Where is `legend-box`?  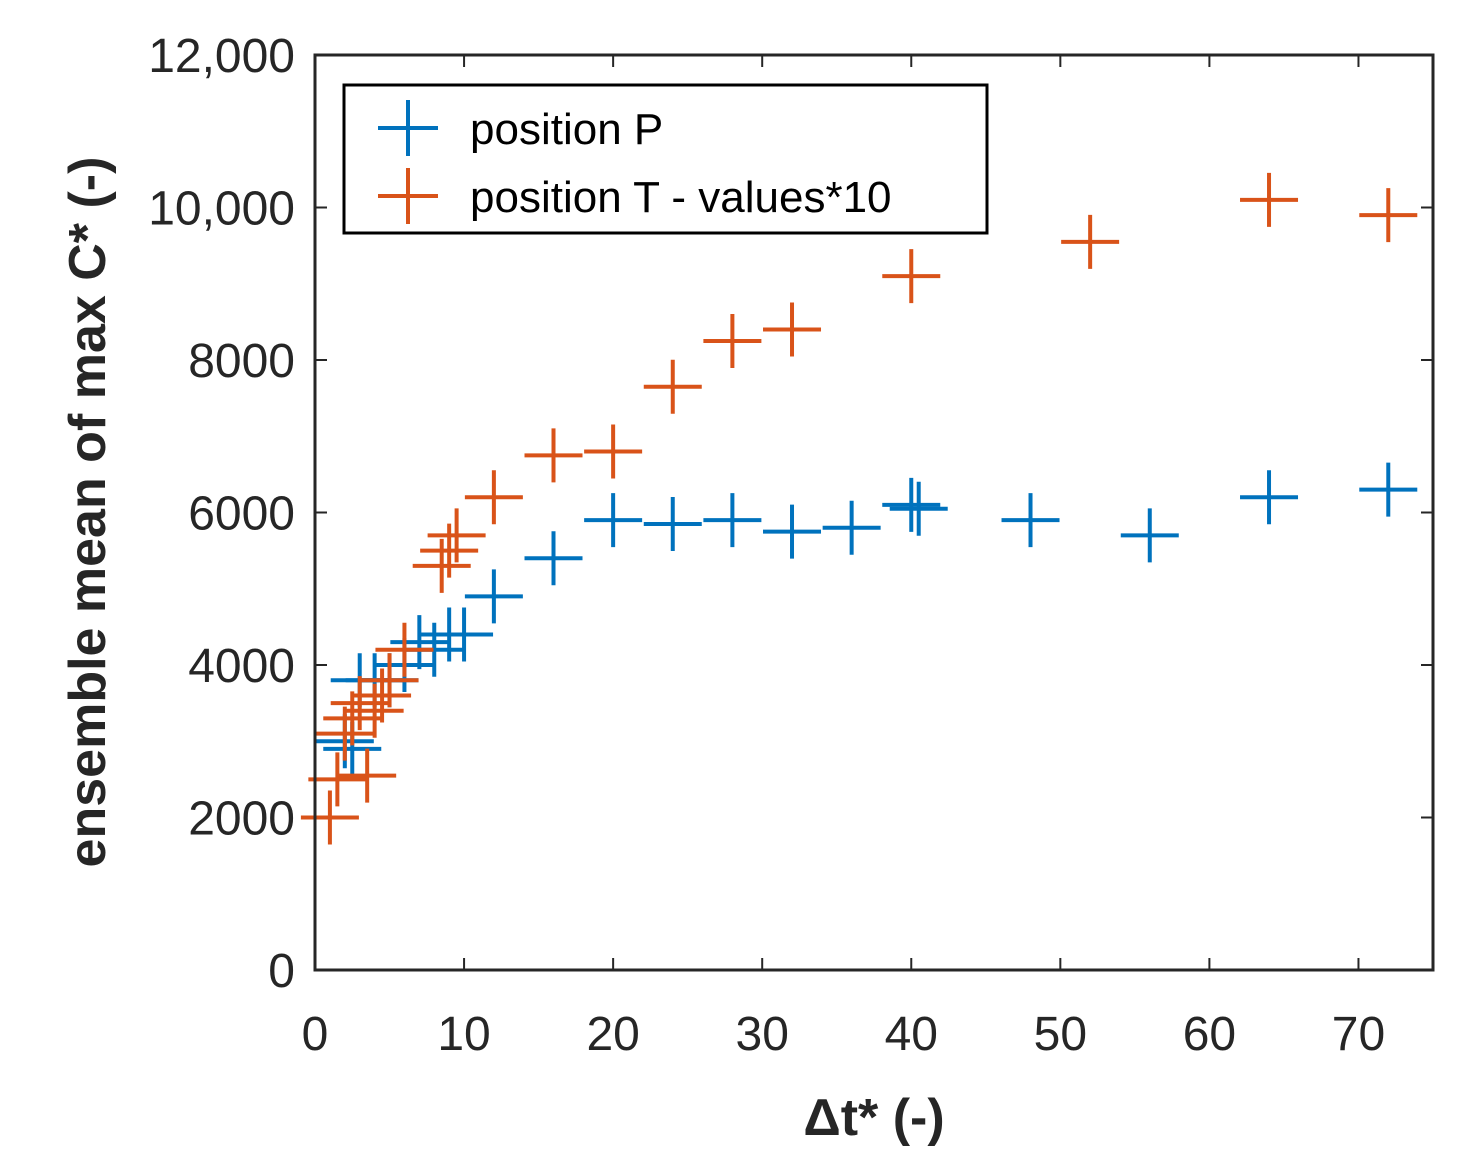
legend-box is located at coordinates (665, 159).